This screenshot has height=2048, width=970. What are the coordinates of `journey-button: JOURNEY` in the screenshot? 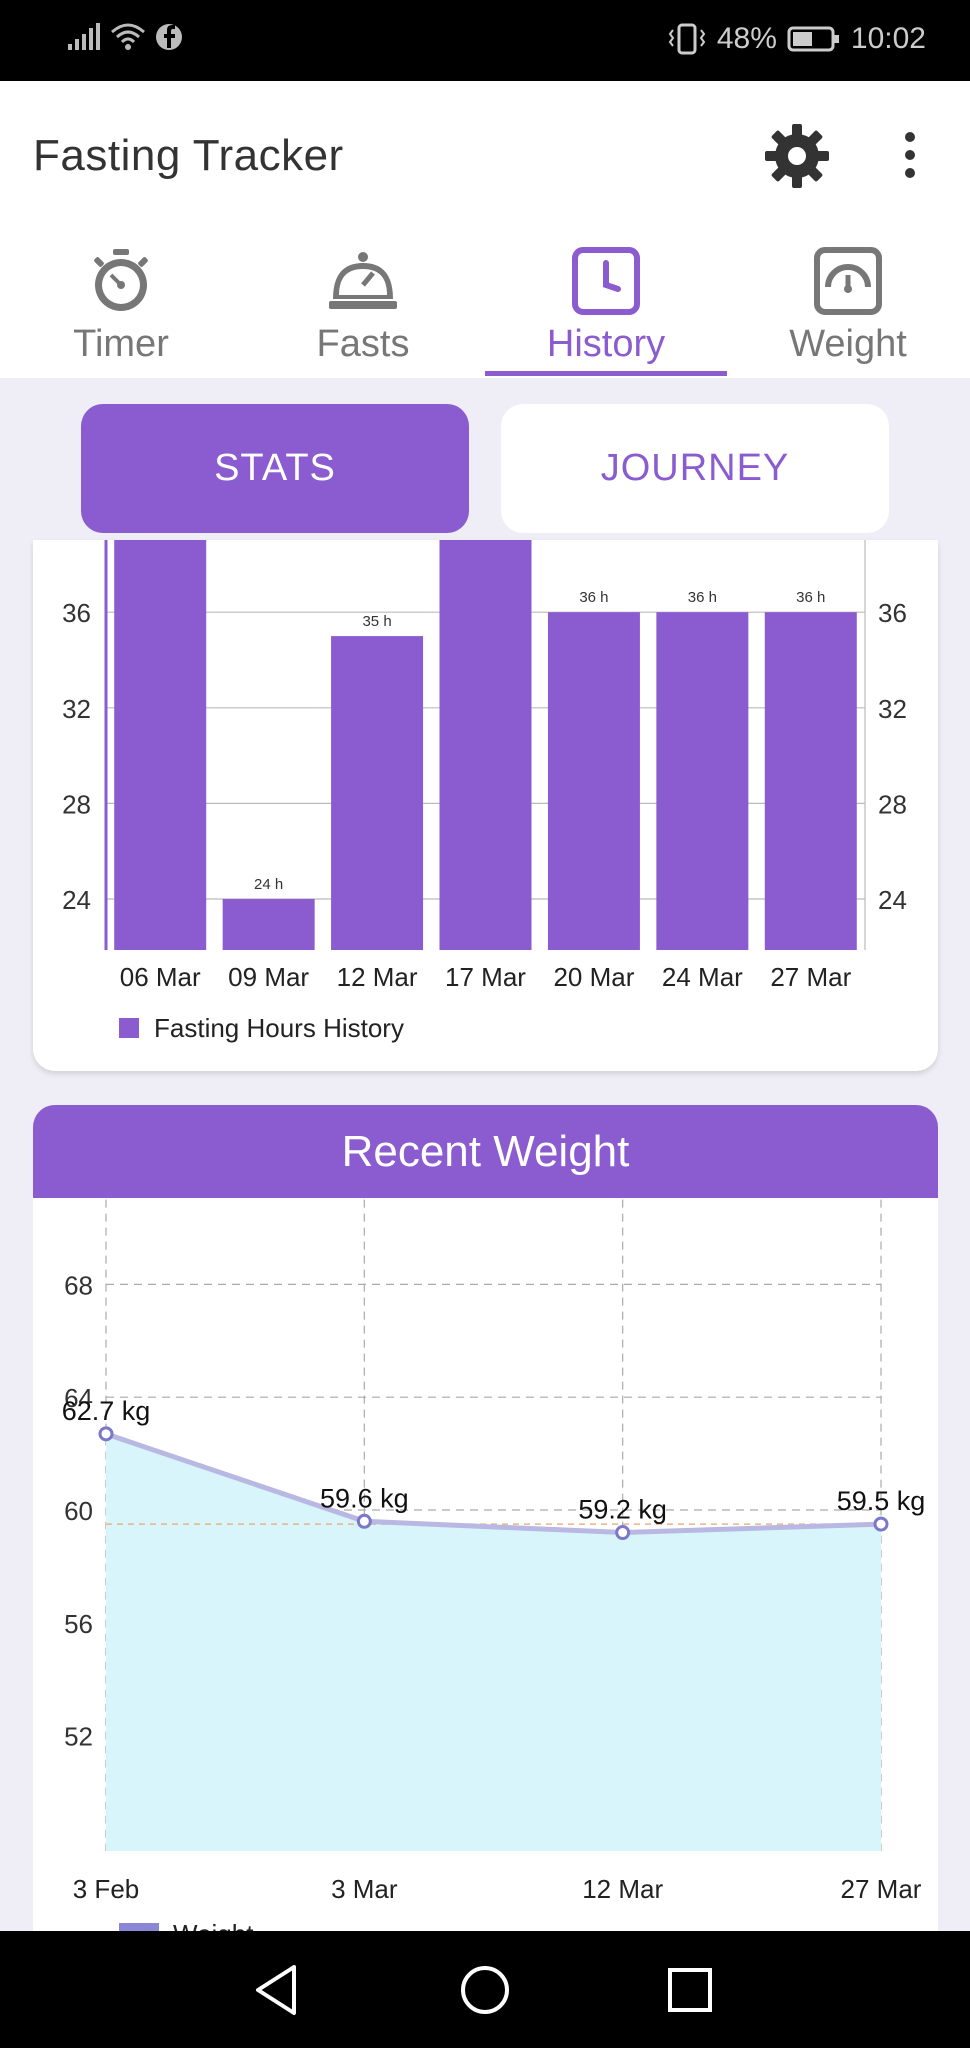 It's located at (695, 468).